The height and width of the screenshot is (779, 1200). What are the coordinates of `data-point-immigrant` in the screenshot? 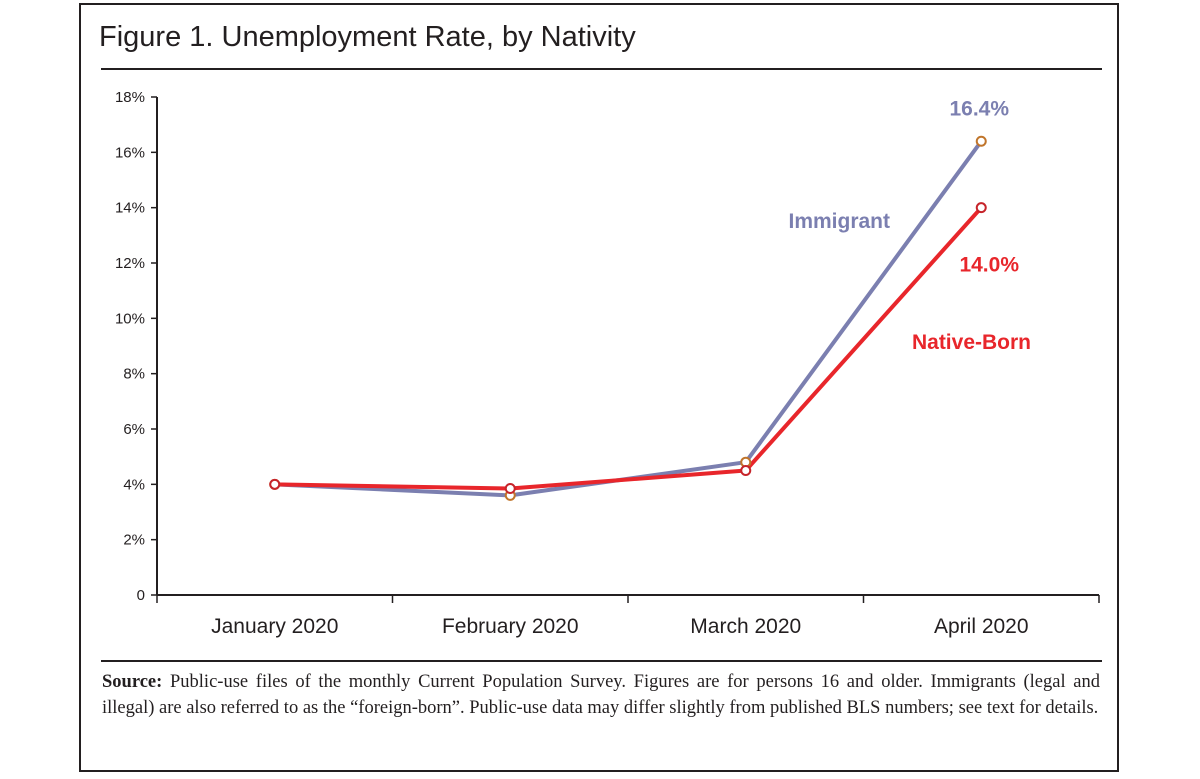 It's located at (981, 141).